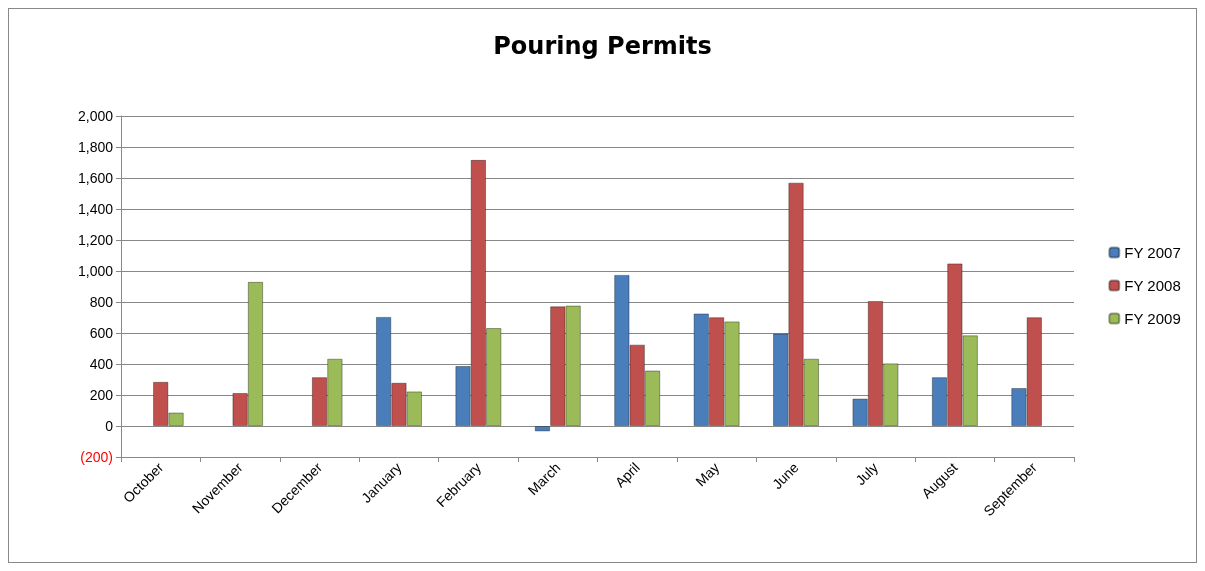  What do you see at coordinates (1152, 252) in the screenshot?
I see `legend-label: FY 2007` at bounding box center [1152, 252].